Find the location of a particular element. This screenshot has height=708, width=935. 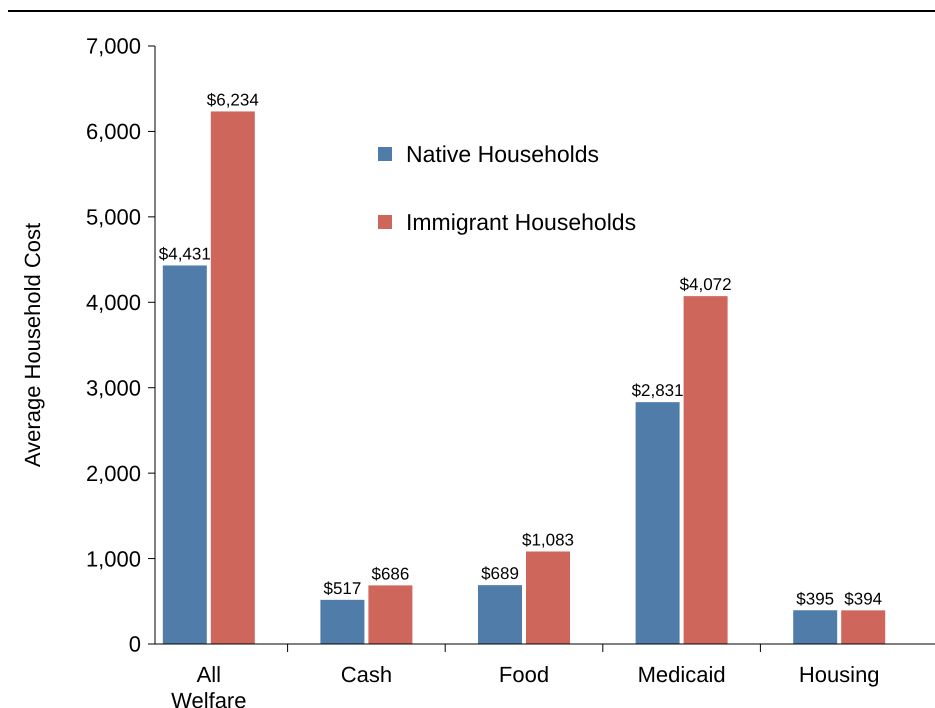

legend-label: Immigrant Households is located at coordinates (521, 222).